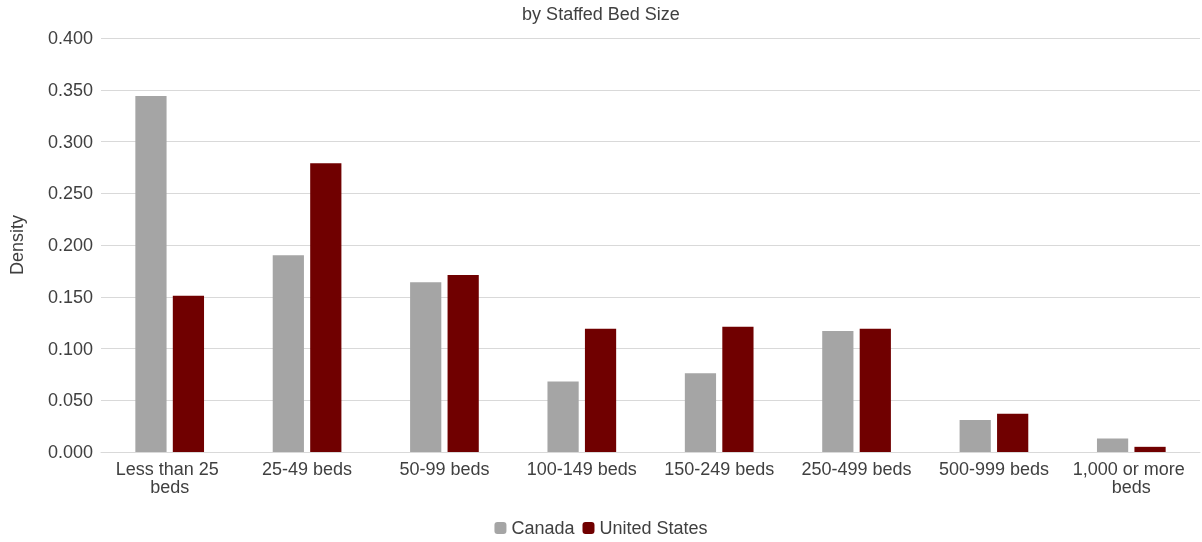 This screenshot has height=542, width=1202. I want to click on legend-label: Canada, so click(543, 528).